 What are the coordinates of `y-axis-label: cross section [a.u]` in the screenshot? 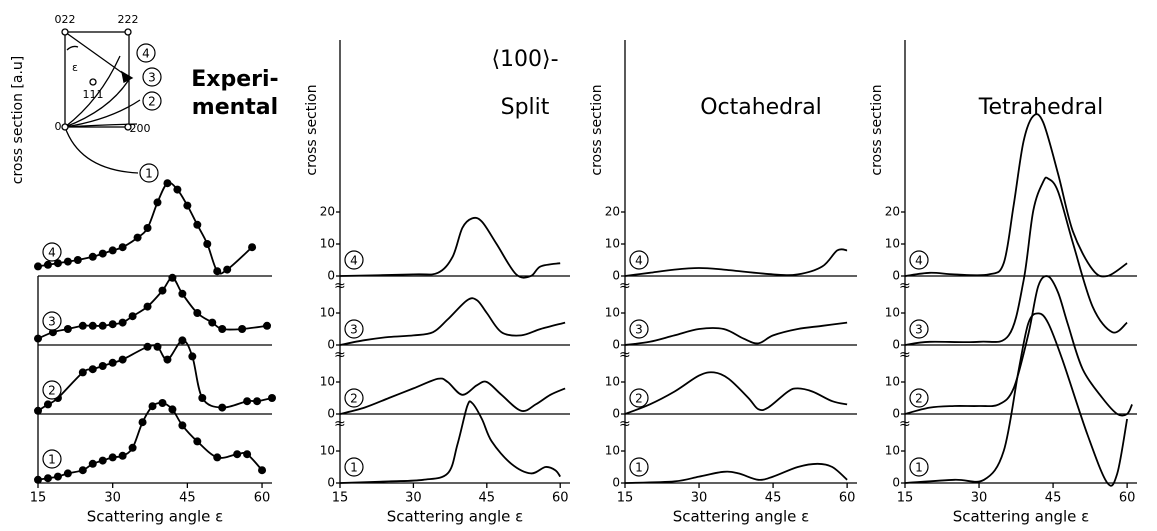 It's located at (18, 120).